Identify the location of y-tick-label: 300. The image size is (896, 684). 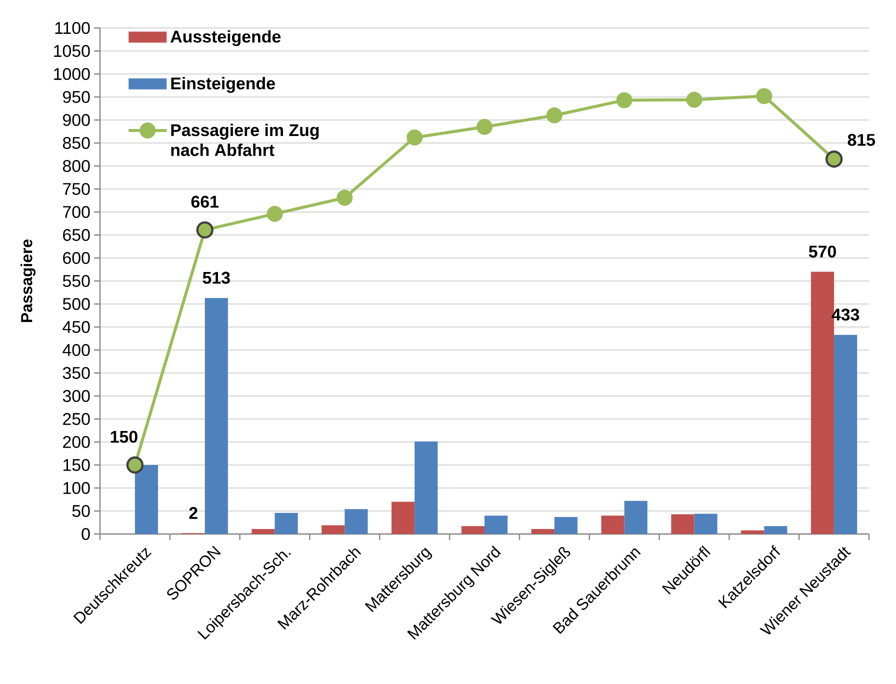
(76, 396).